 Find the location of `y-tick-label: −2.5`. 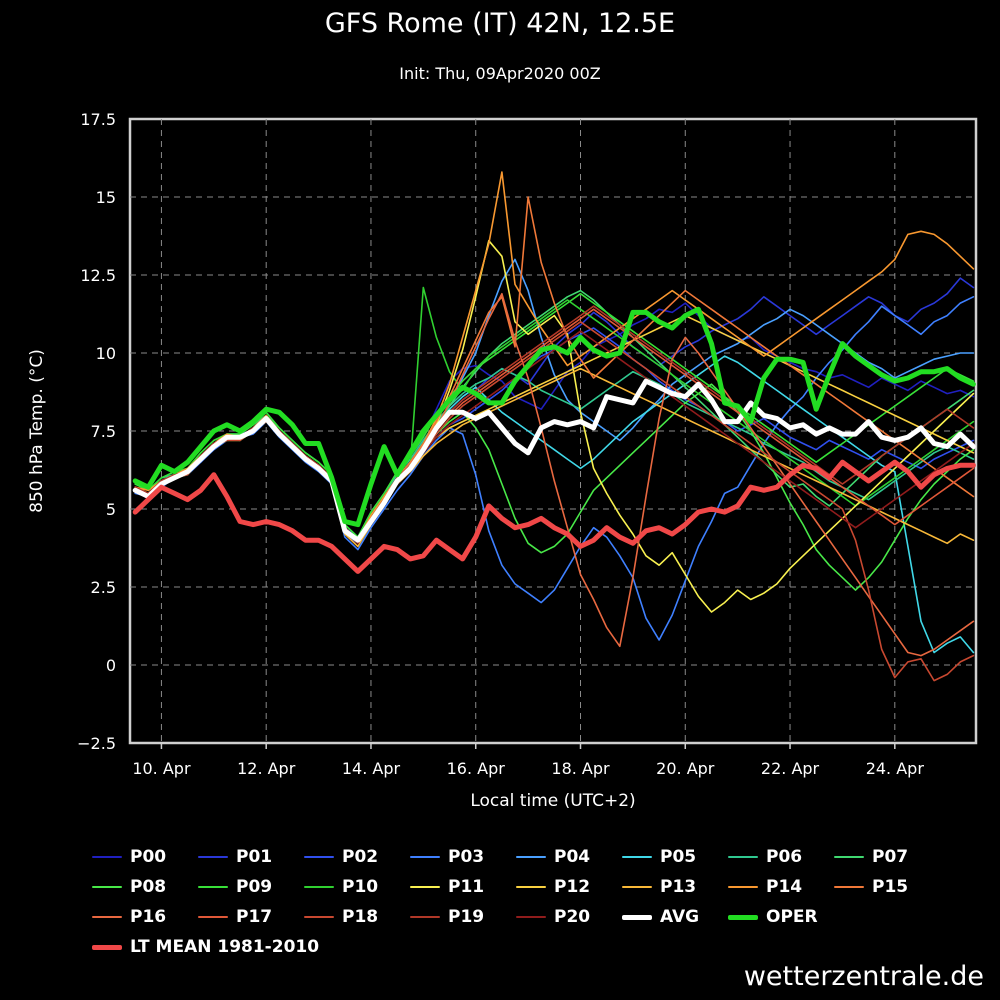

y-tick-label: −2.5 is located at coordinates (96, 743).